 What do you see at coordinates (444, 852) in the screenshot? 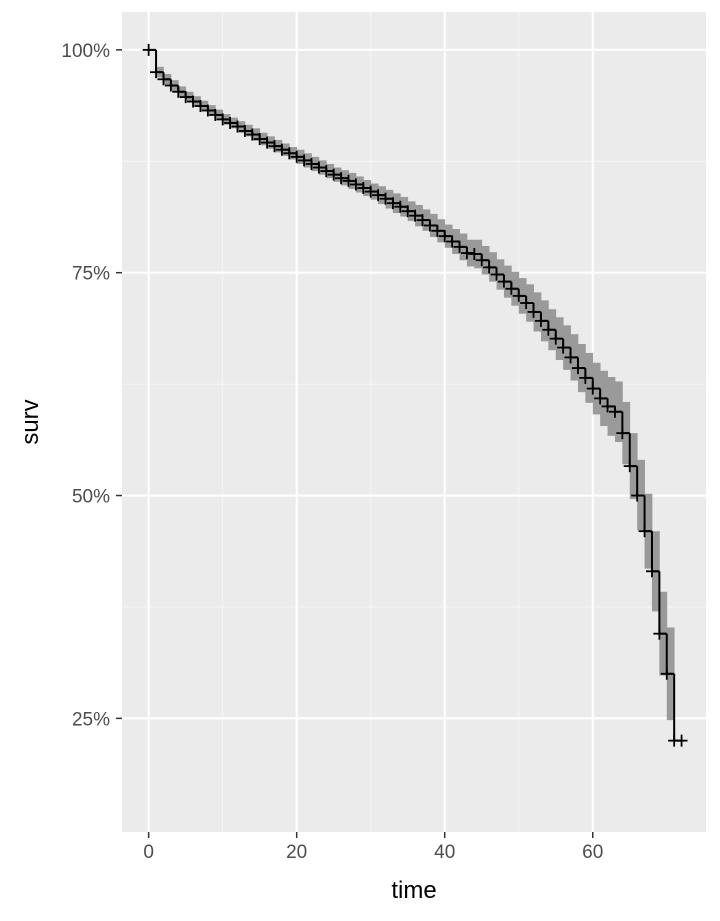
I see `x-tick-label: 40` at bounding box center [444, 852].